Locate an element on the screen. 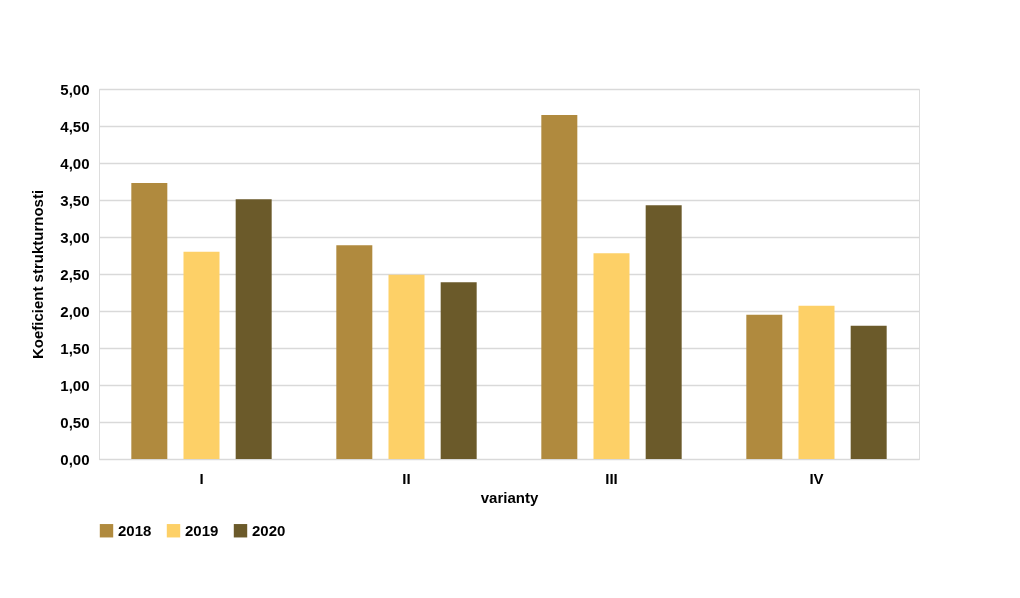  y-tick-label: 4,50 is located at coordinates (75, 126).